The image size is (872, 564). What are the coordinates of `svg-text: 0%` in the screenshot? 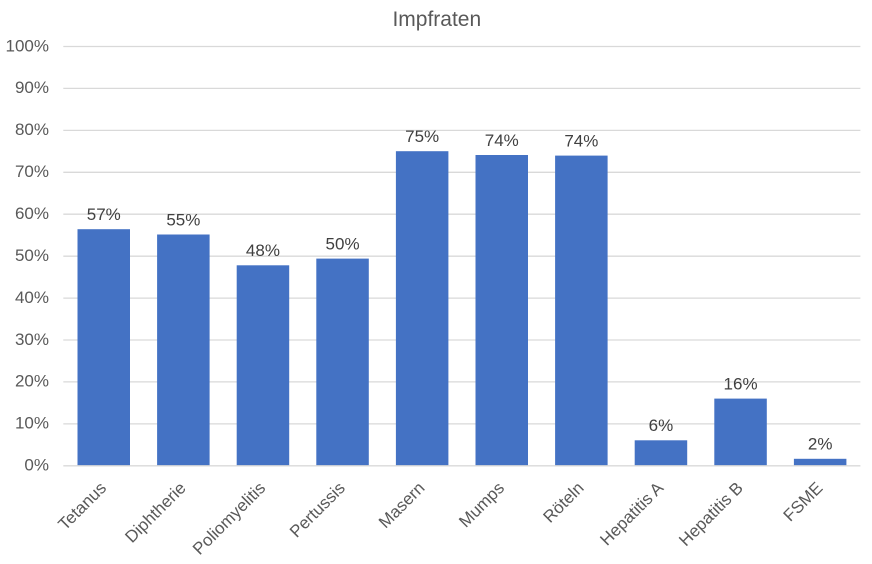 It's located at (36, 465).